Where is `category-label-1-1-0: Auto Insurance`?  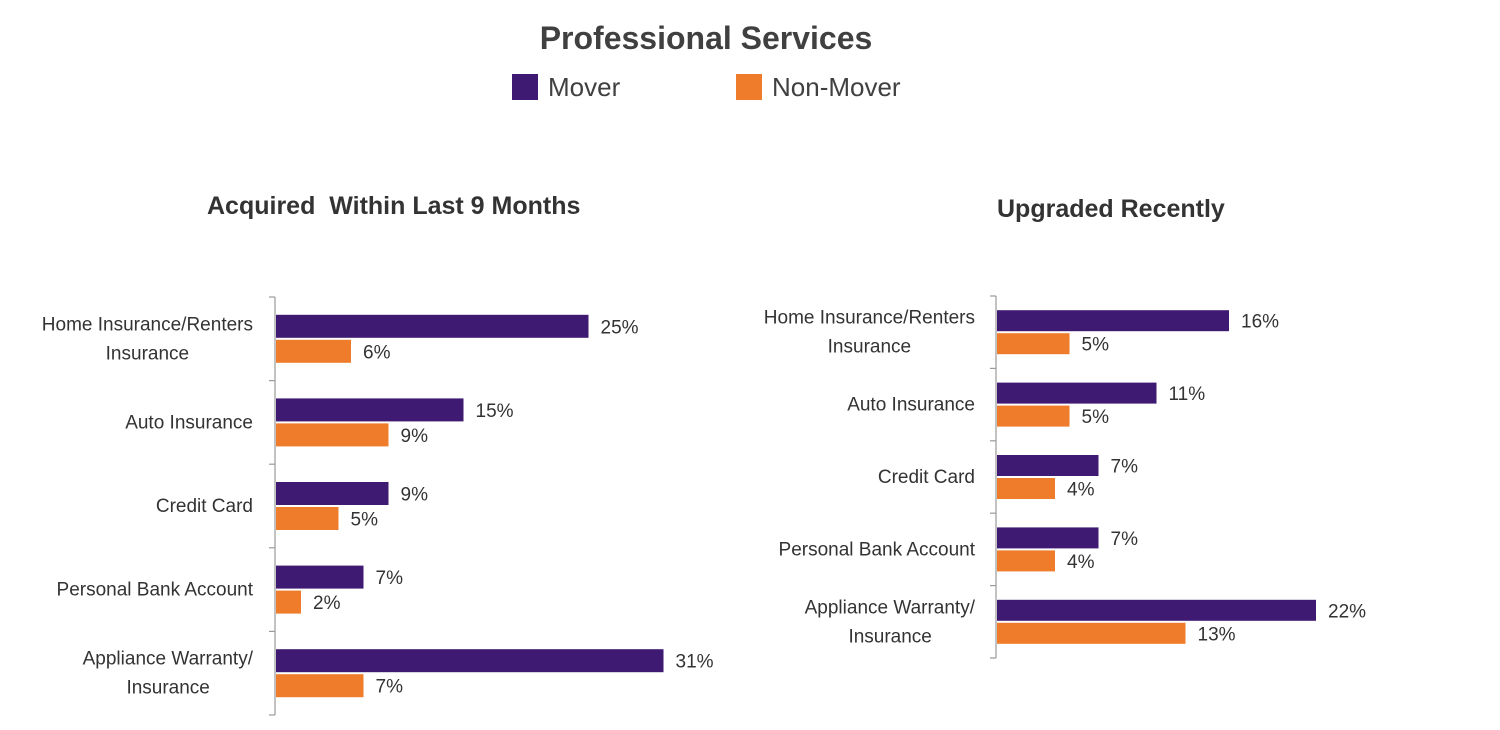 category-label-1-1-0: Auto Insurance is located at coordinates (911, 405).